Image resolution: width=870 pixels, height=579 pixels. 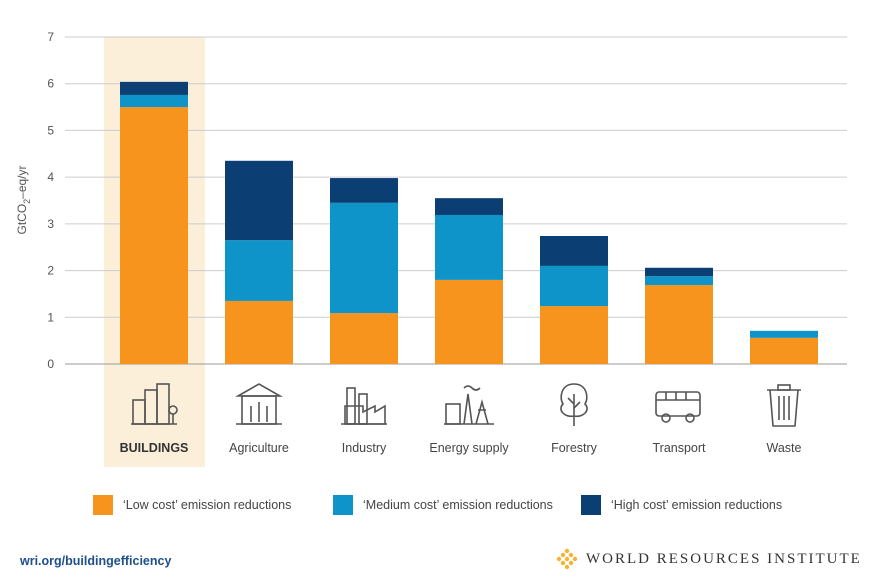 What do you see at coordinates (364, 406) in the screenshot?
I see `industry-icon` at bounding box center [364, 406].